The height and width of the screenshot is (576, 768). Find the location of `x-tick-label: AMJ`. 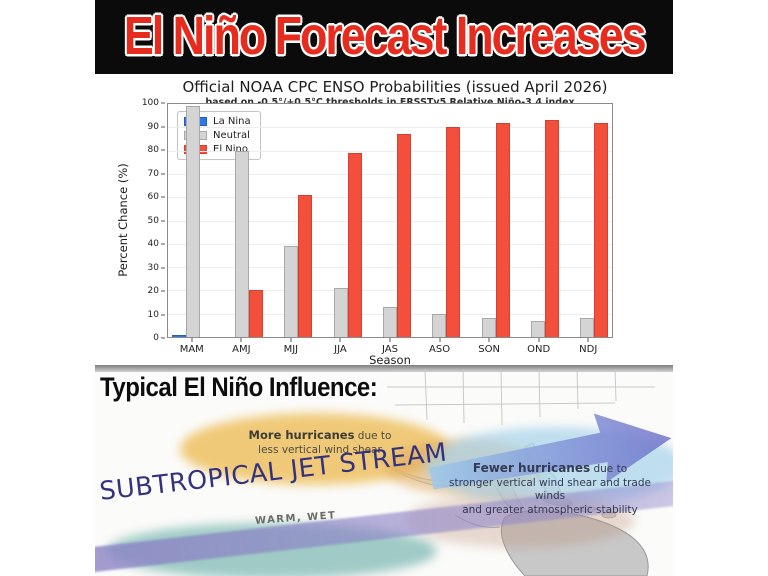

x-tick-label: AMJ is located at coordinates (241, 349).